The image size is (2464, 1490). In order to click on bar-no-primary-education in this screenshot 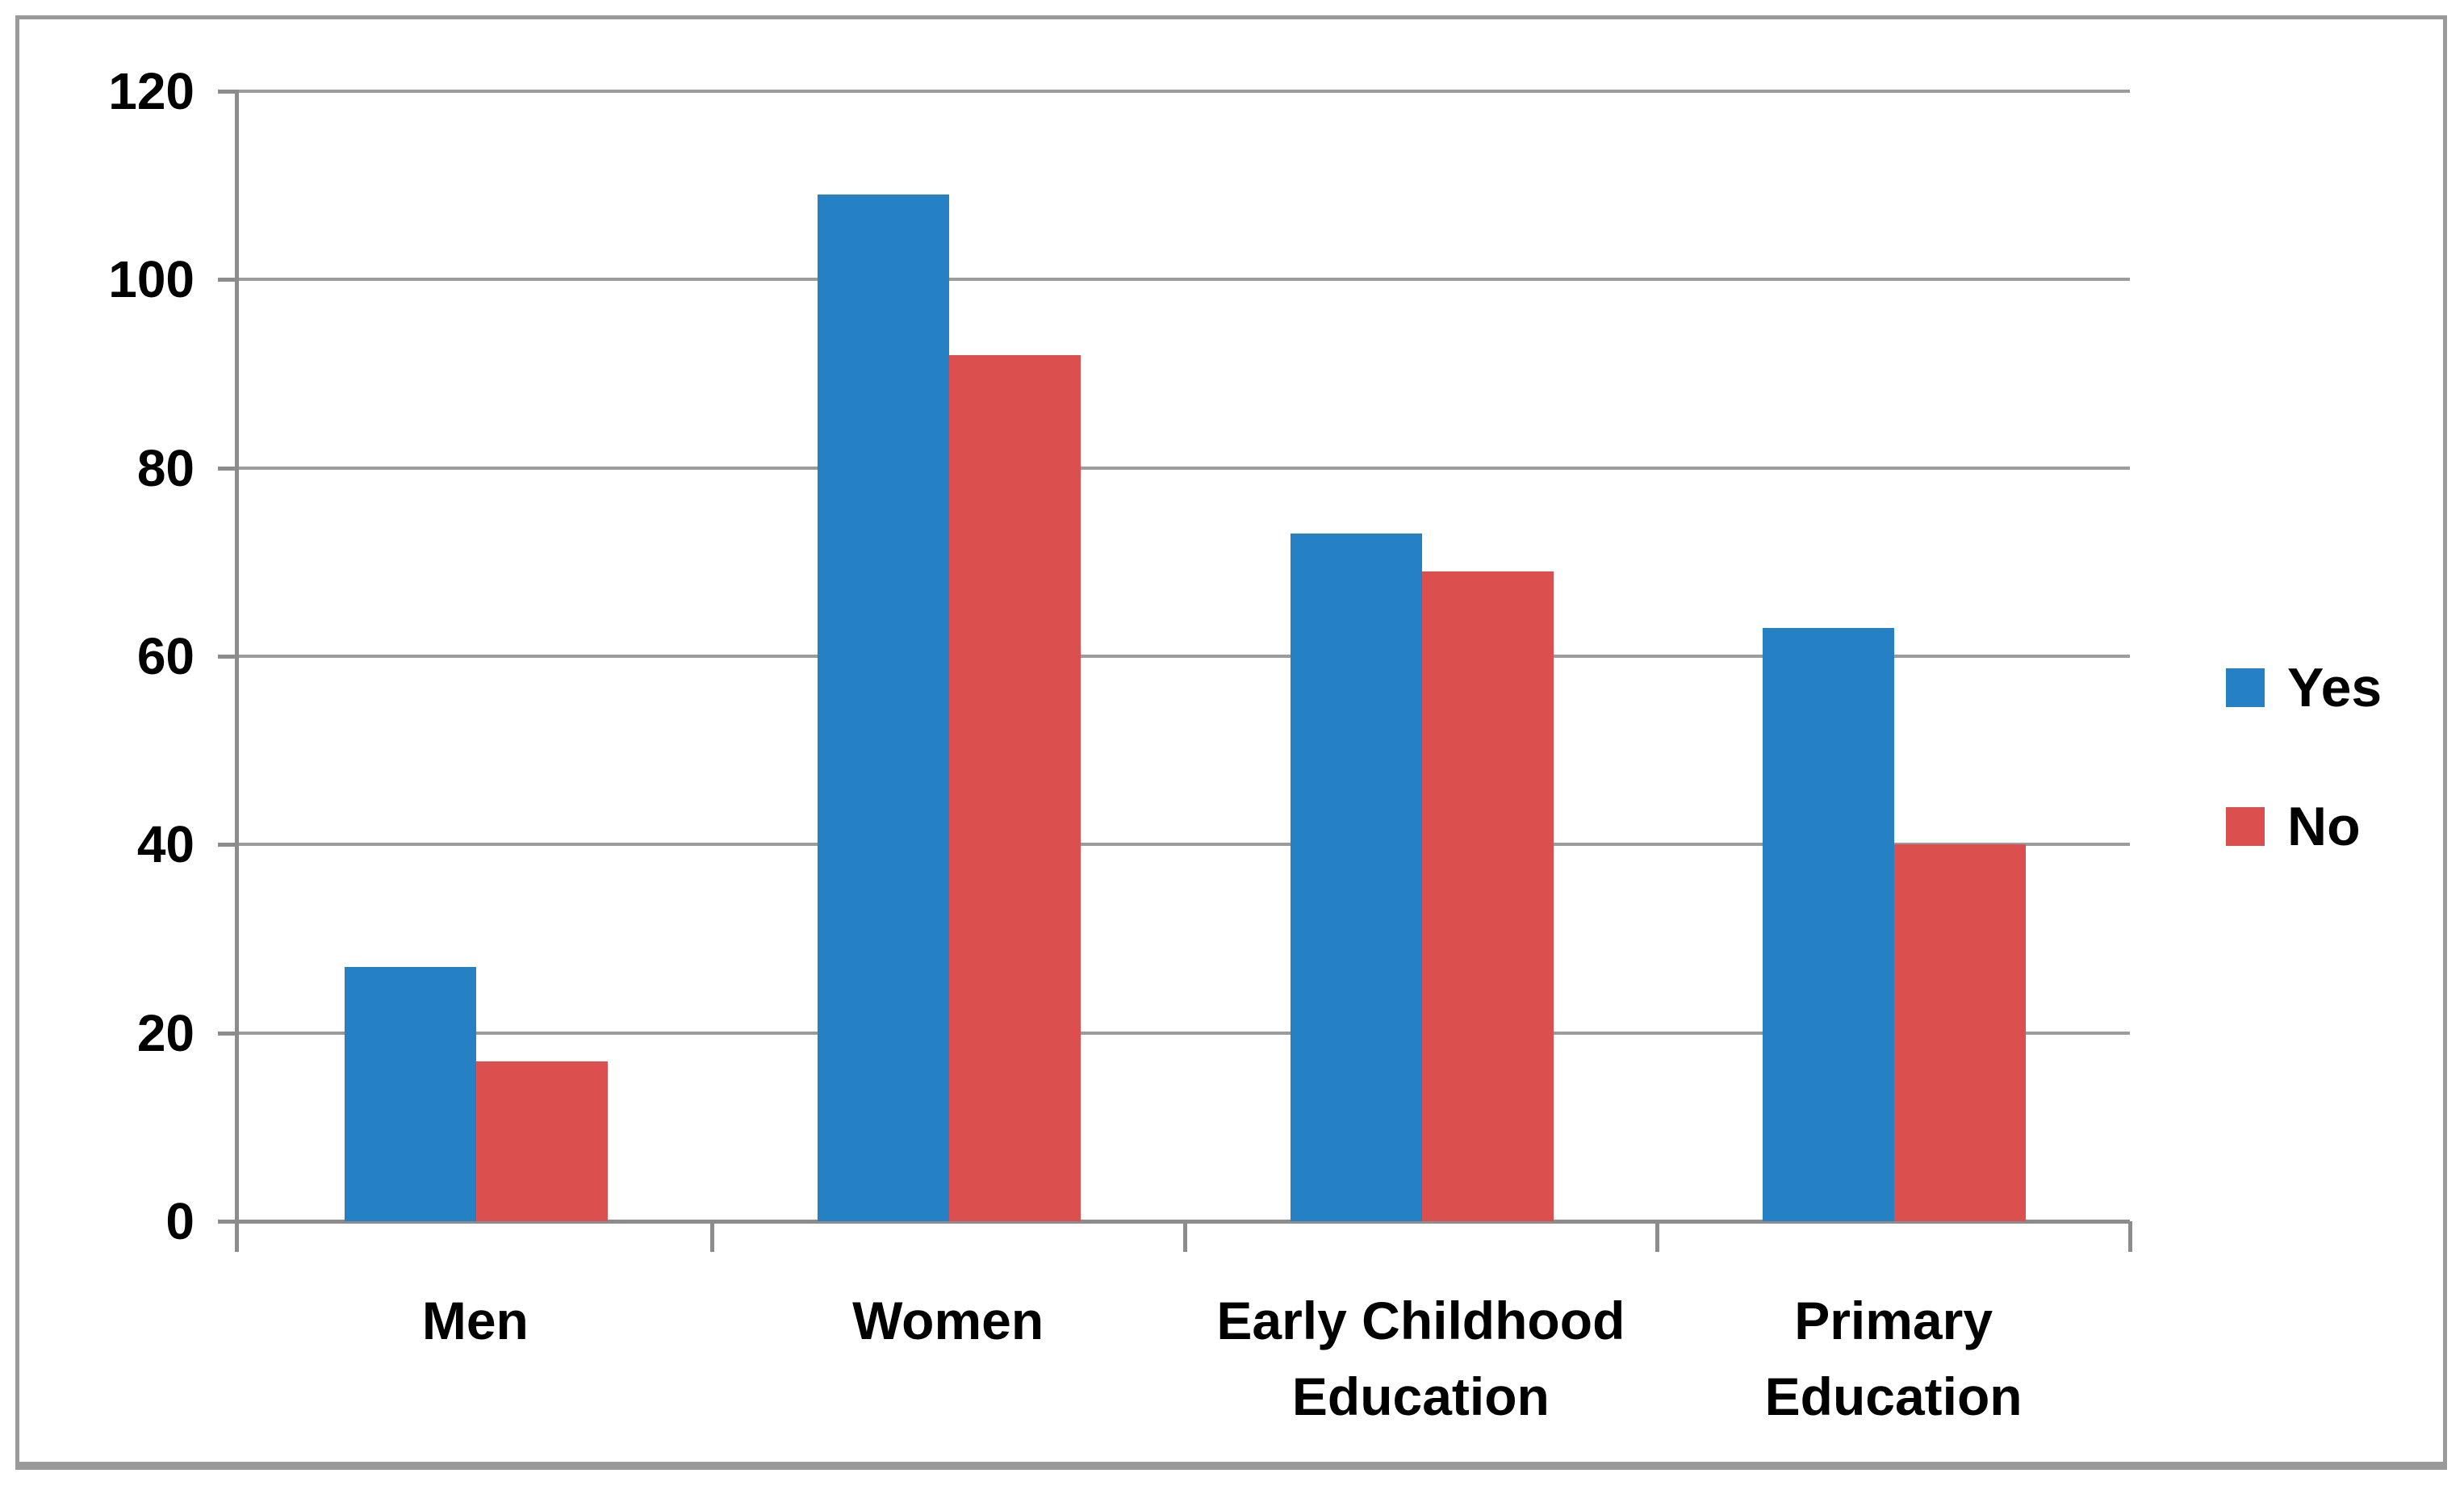, I will do `click(1961, 1032)`.